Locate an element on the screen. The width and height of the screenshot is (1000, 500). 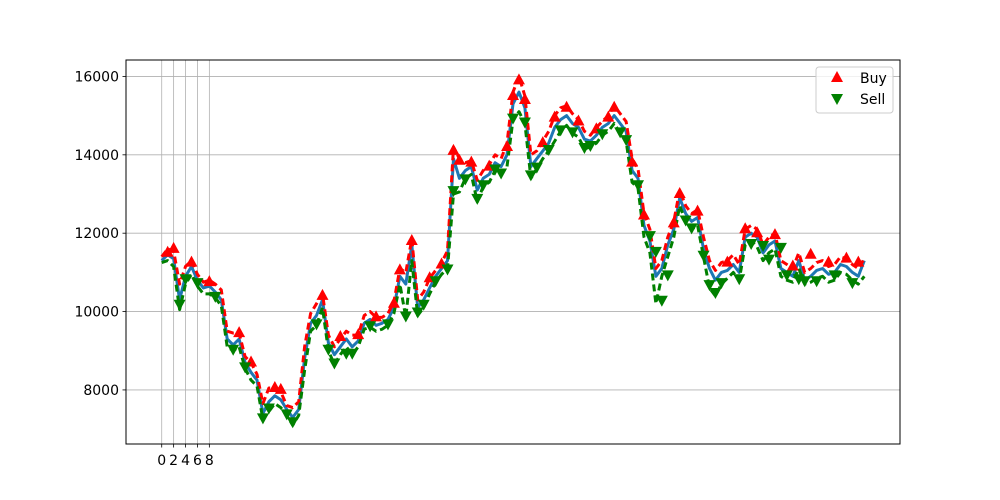
y-tick-label: 12000 is located at coordinates (96, 234).